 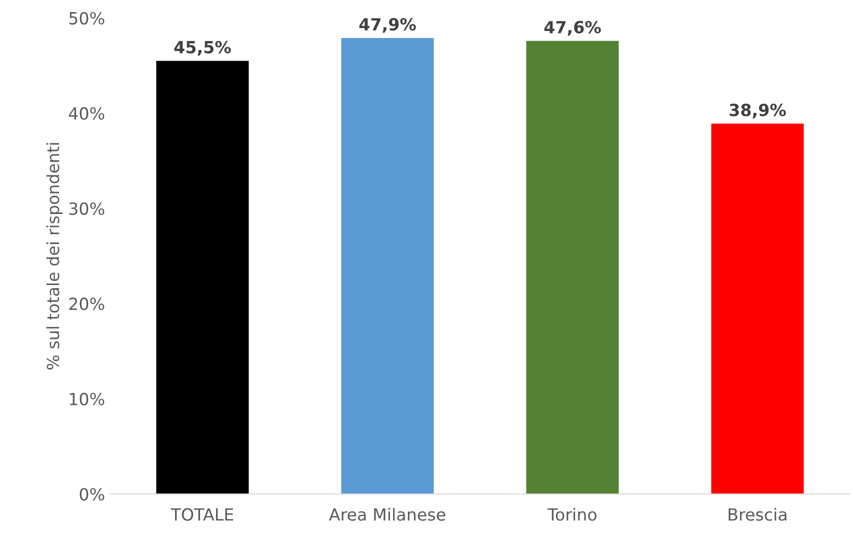 I want to click on y-tick-label: 40%, so click(x=86, y=113).